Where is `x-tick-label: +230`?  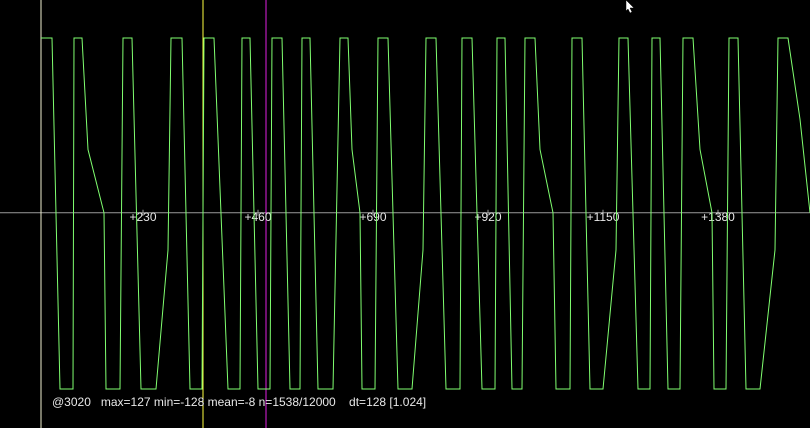 x-tick-label: +230 is located at coordinates (142, 217).